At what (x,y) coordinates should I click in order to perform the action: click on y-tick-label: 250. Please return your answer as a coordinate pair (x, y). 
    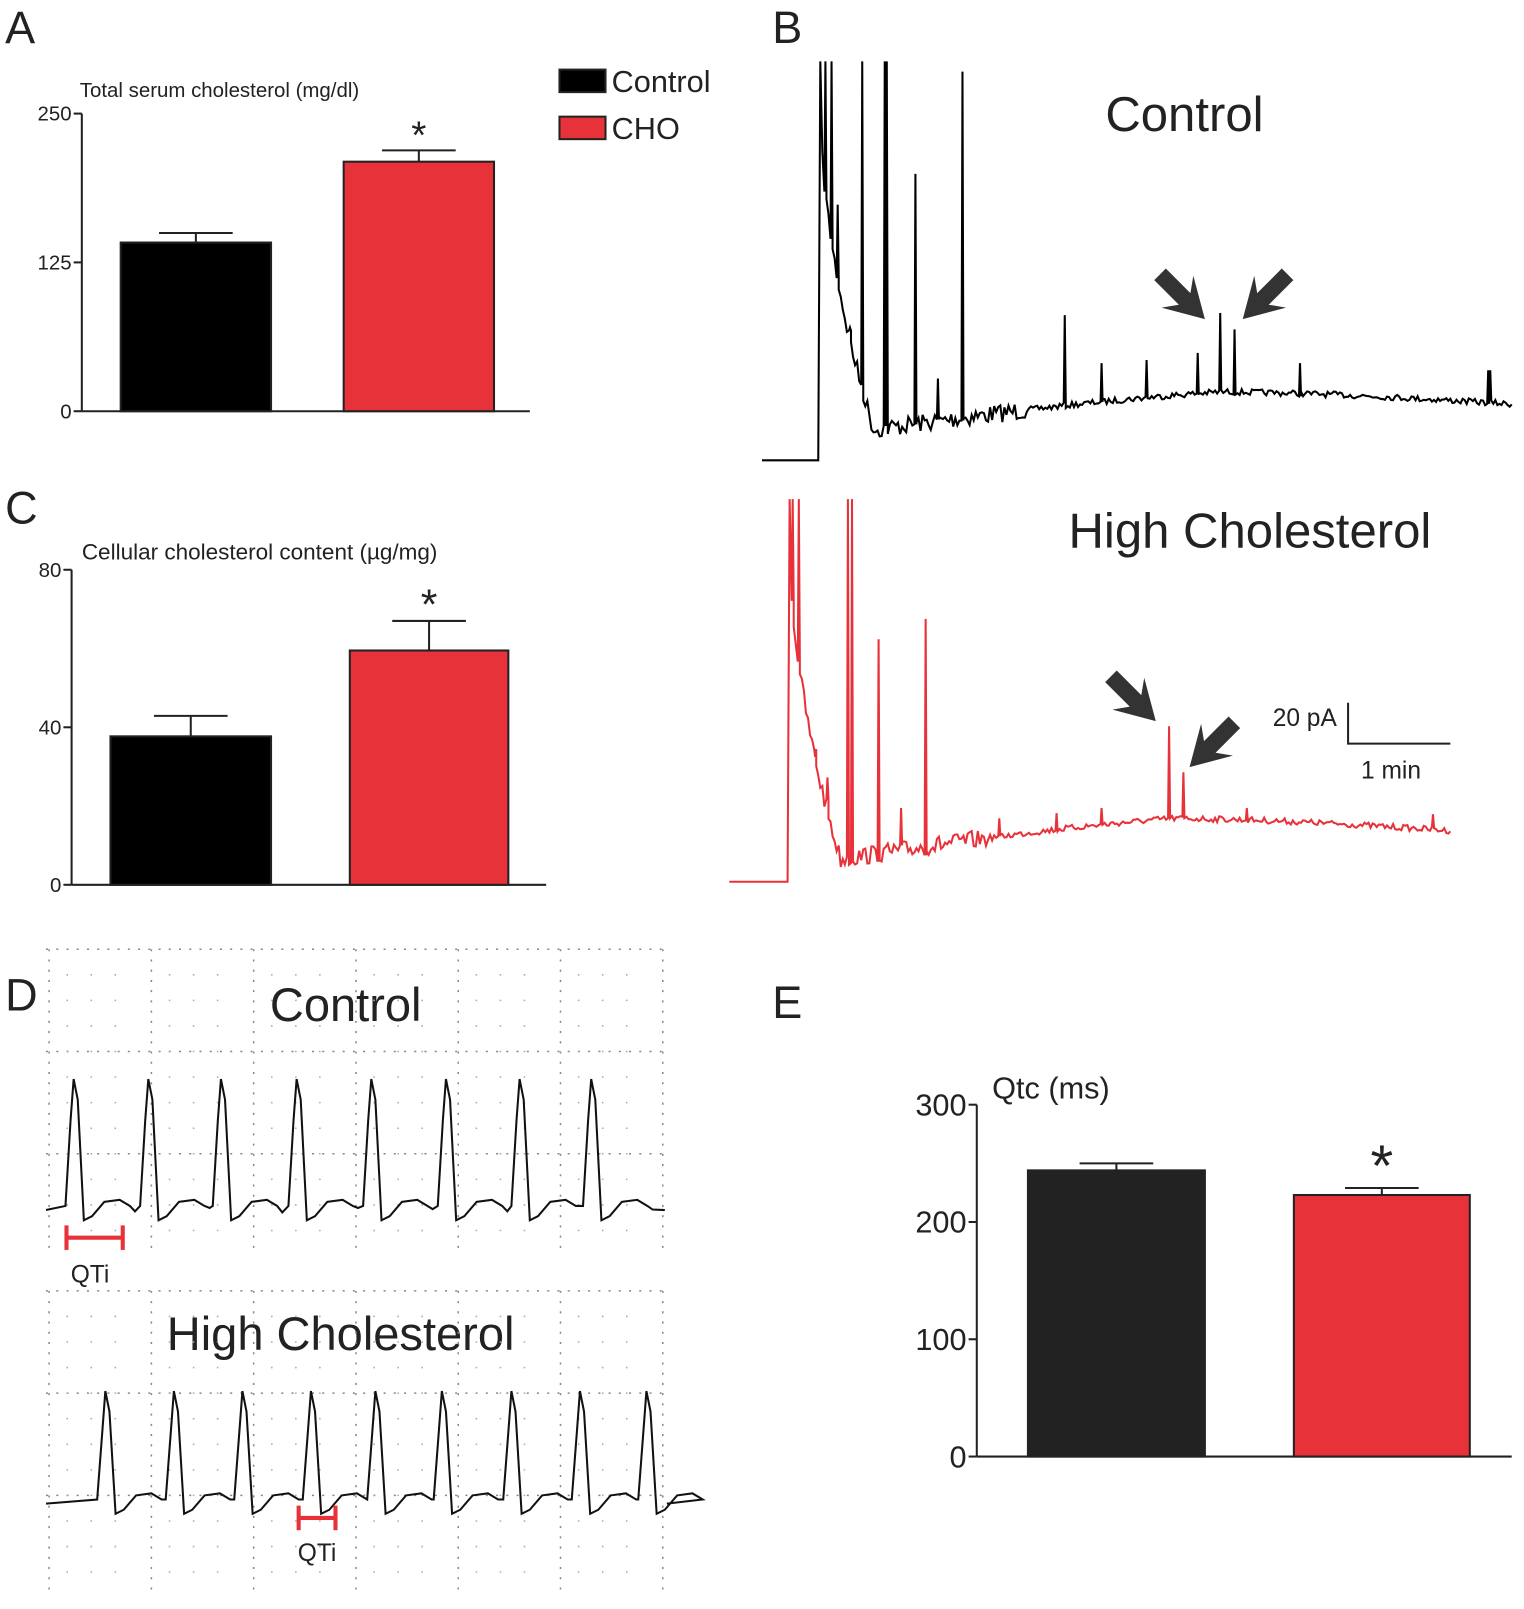
    Looking at the image, I should click on (54, 114).